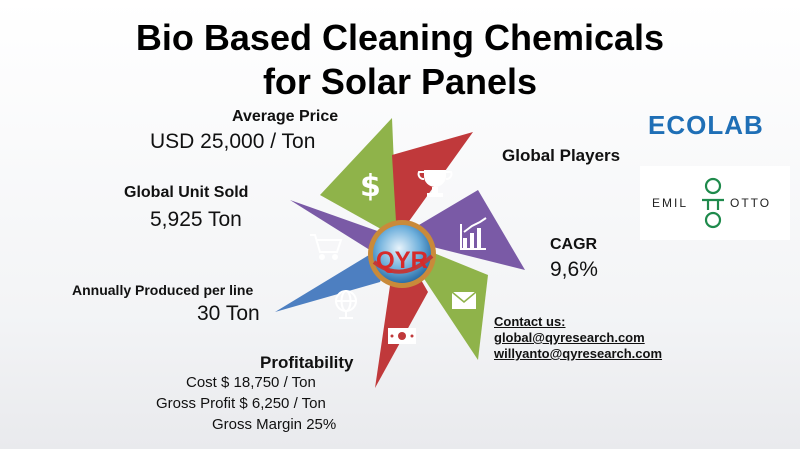 Image resolution: width=800 pixels, height=449 pixels. Describe the element at coordinates (358, 178) in the screenshot. I see `segment-dollar` at that location.